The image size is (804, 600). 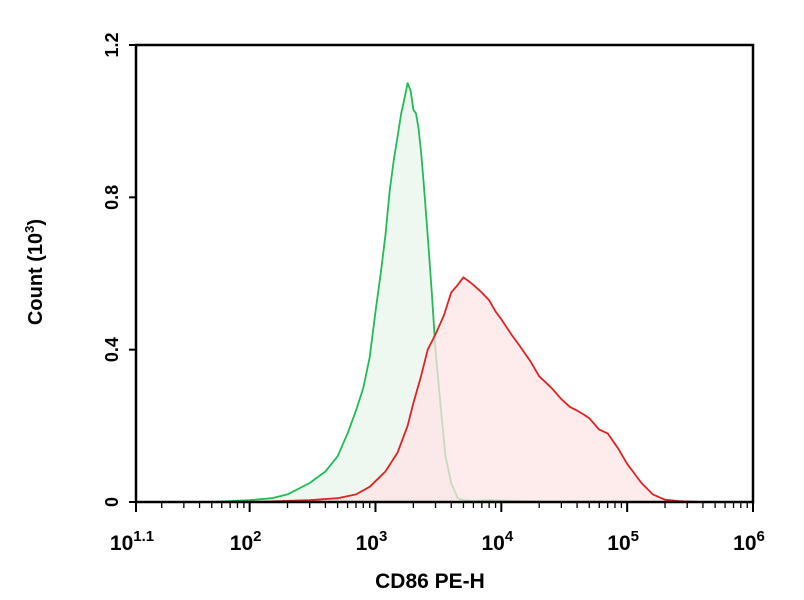 What do you see at coordinates (36, 279) in the screenshot?
I see `y-axis-title-text: Count (10` at bounding box center [36, 279].